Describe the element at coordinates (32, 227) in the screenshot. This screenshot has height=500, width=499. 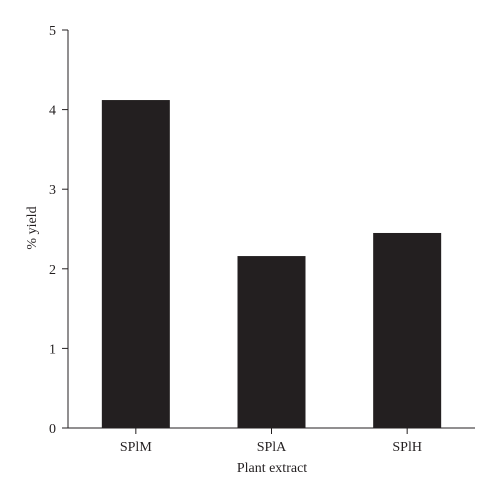
I see `y-axis-title: % yield` at that location.